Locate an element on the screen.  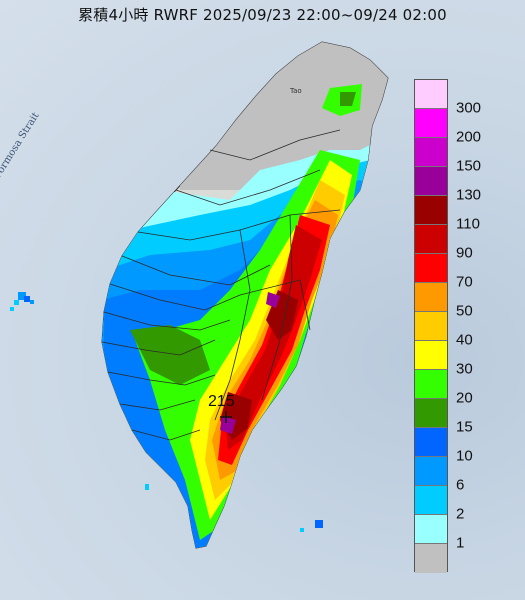
legend-label: 15 is located at coordinates (464, 427).